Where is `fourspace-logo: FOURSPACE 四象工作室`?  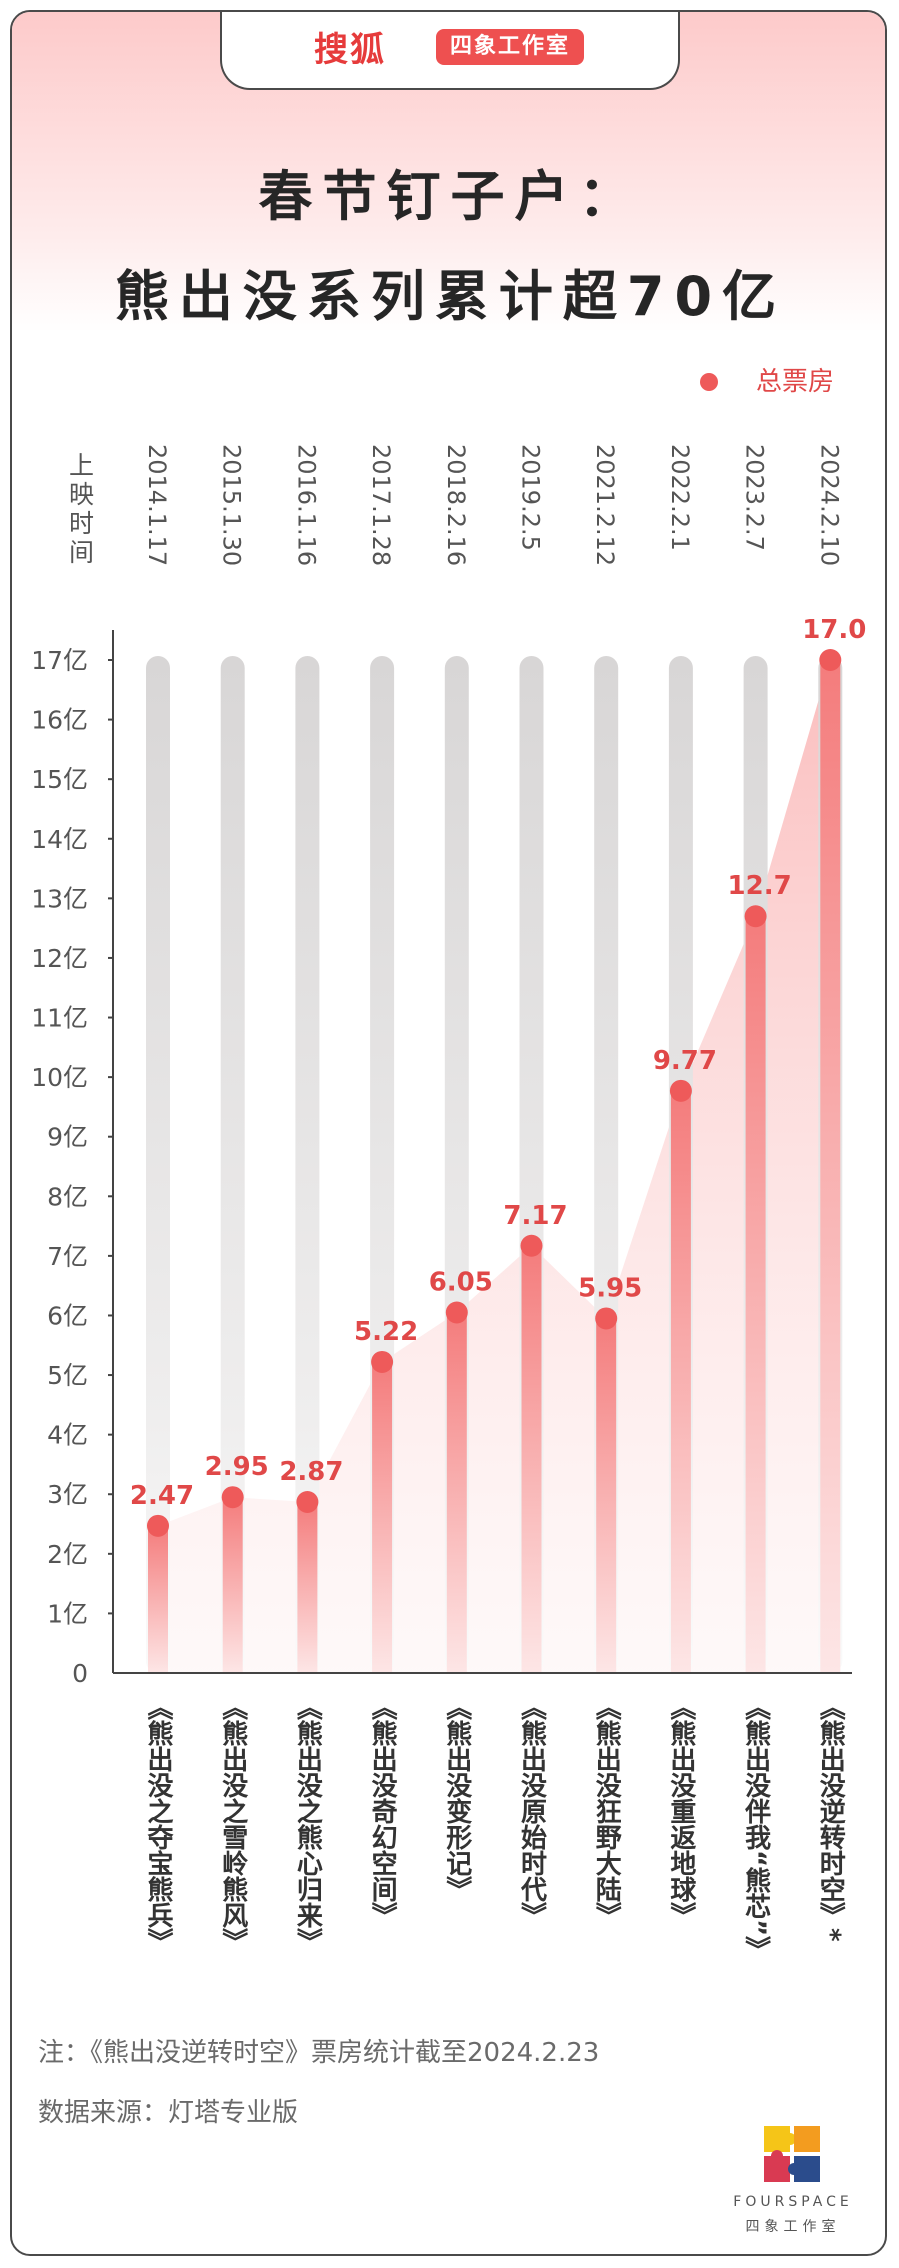 fourspace-logo: FOURSPACE 四象工作室 is located at coordinates (793, 2182).